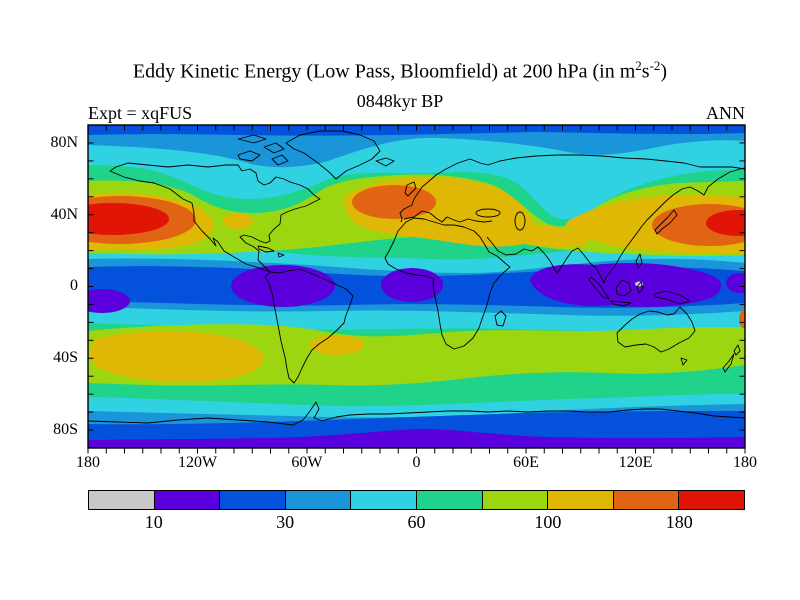  I want to click on purple-minimum-west-pacific, so click(109, 301).